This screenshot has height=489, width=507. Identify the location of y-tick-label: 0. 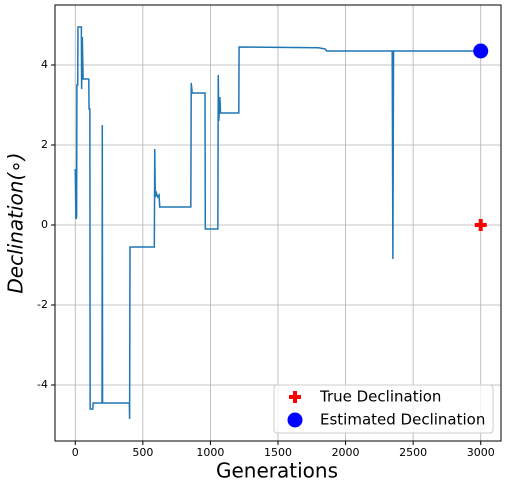
(44, 224).